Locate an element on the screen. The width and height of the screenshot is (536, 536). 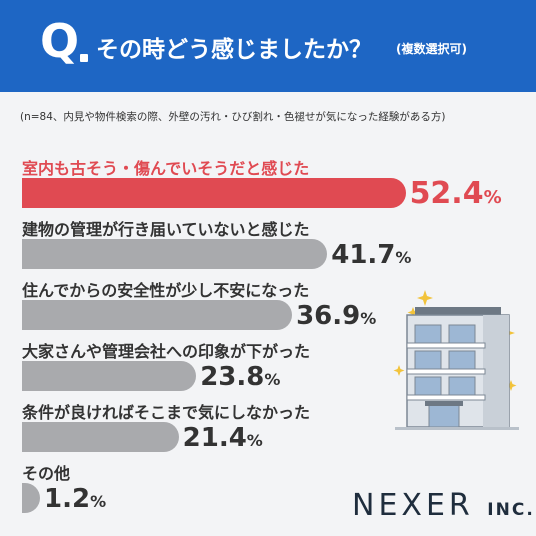
category-label: 建物の管理が行き届いていないと感じた is located at coordinates (166, 229).